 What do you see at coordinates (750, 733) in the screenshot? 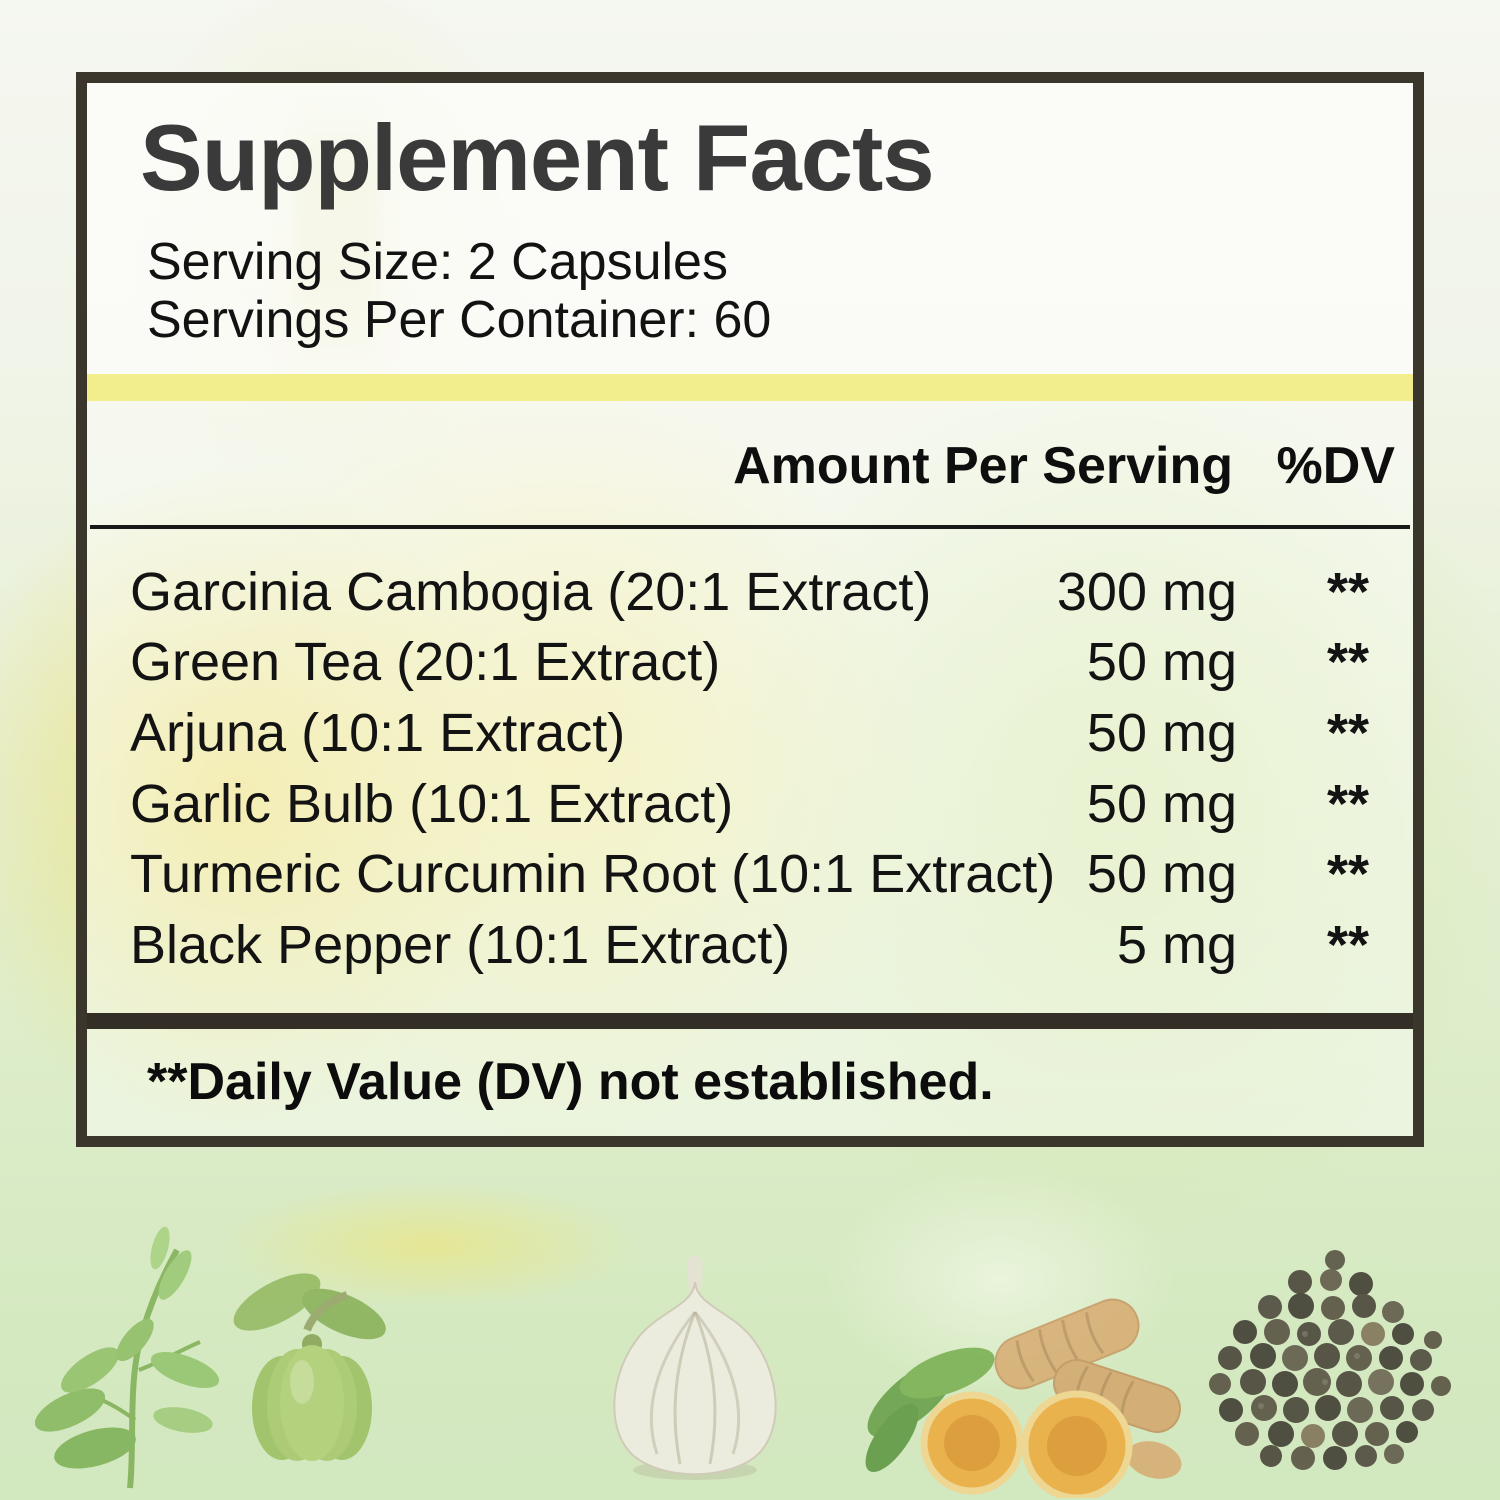
I see `table-row: Arjuna (10:1 Extract) 50 mg **` at bounding box center [750, 733].